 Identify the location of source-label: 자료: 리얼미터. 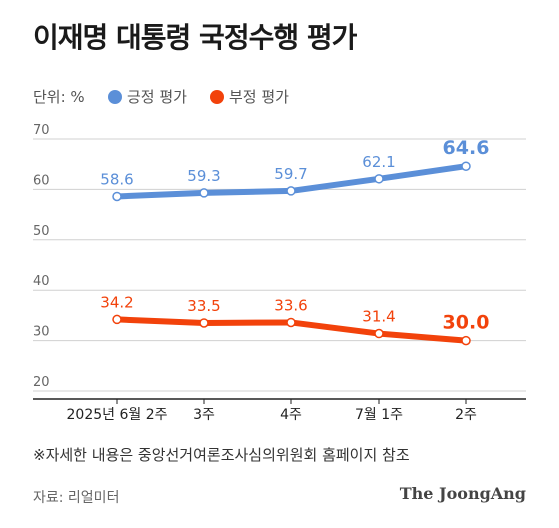
(76, 498).